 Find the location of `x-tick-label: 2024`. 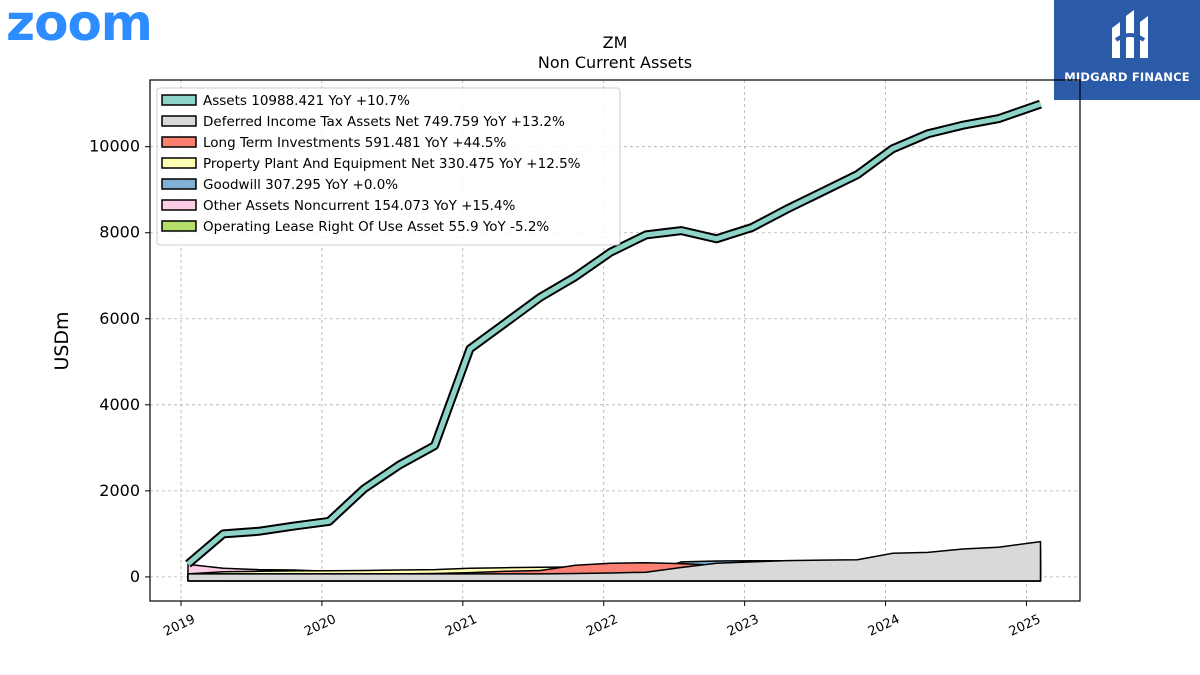

x-tick-label: 2024 is located at coordinates (884, 626).